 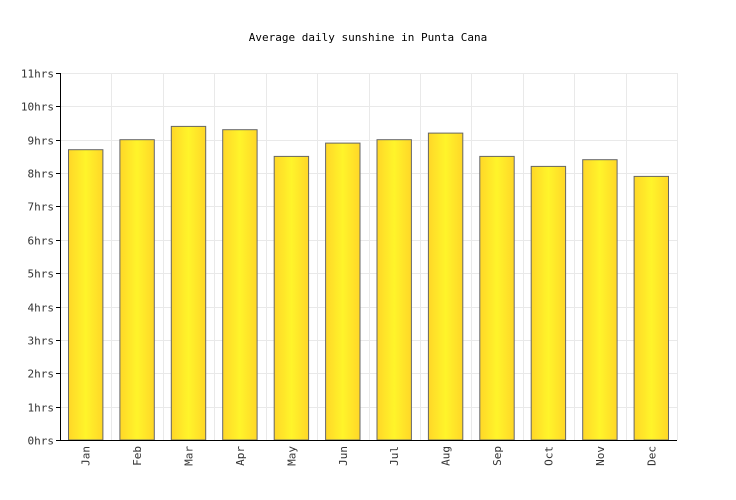 What do you see at coordinates (41, 274) in the screenshot?
I see `y-tick-label: 5hrs` at bounding box center [41, 274].